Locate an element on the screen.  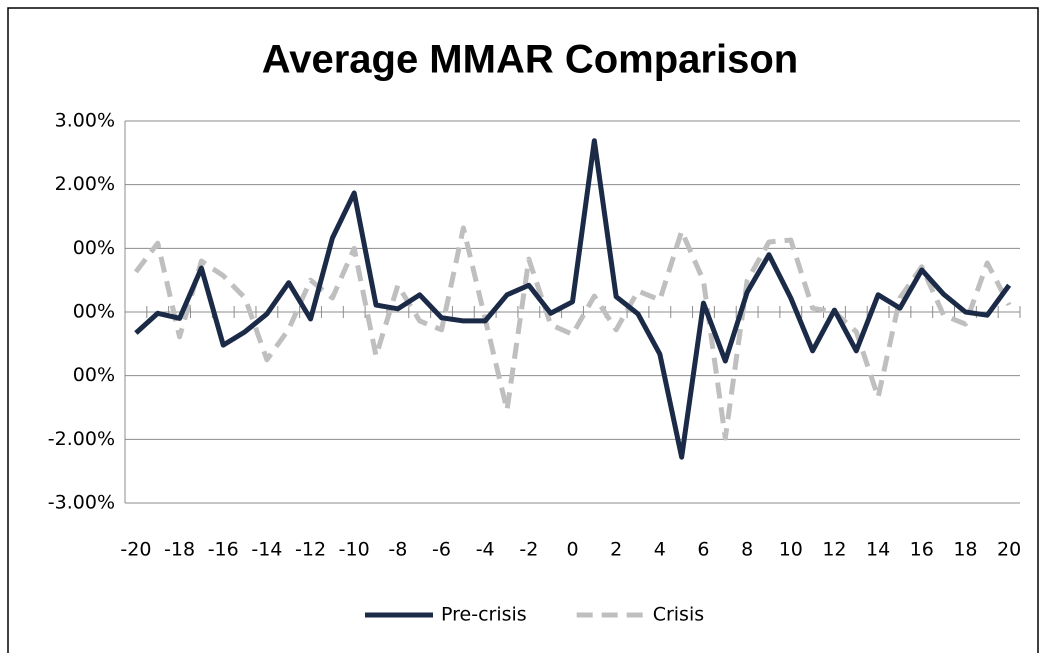
x-tick-label: 18 is located at coordinates (965, 550).